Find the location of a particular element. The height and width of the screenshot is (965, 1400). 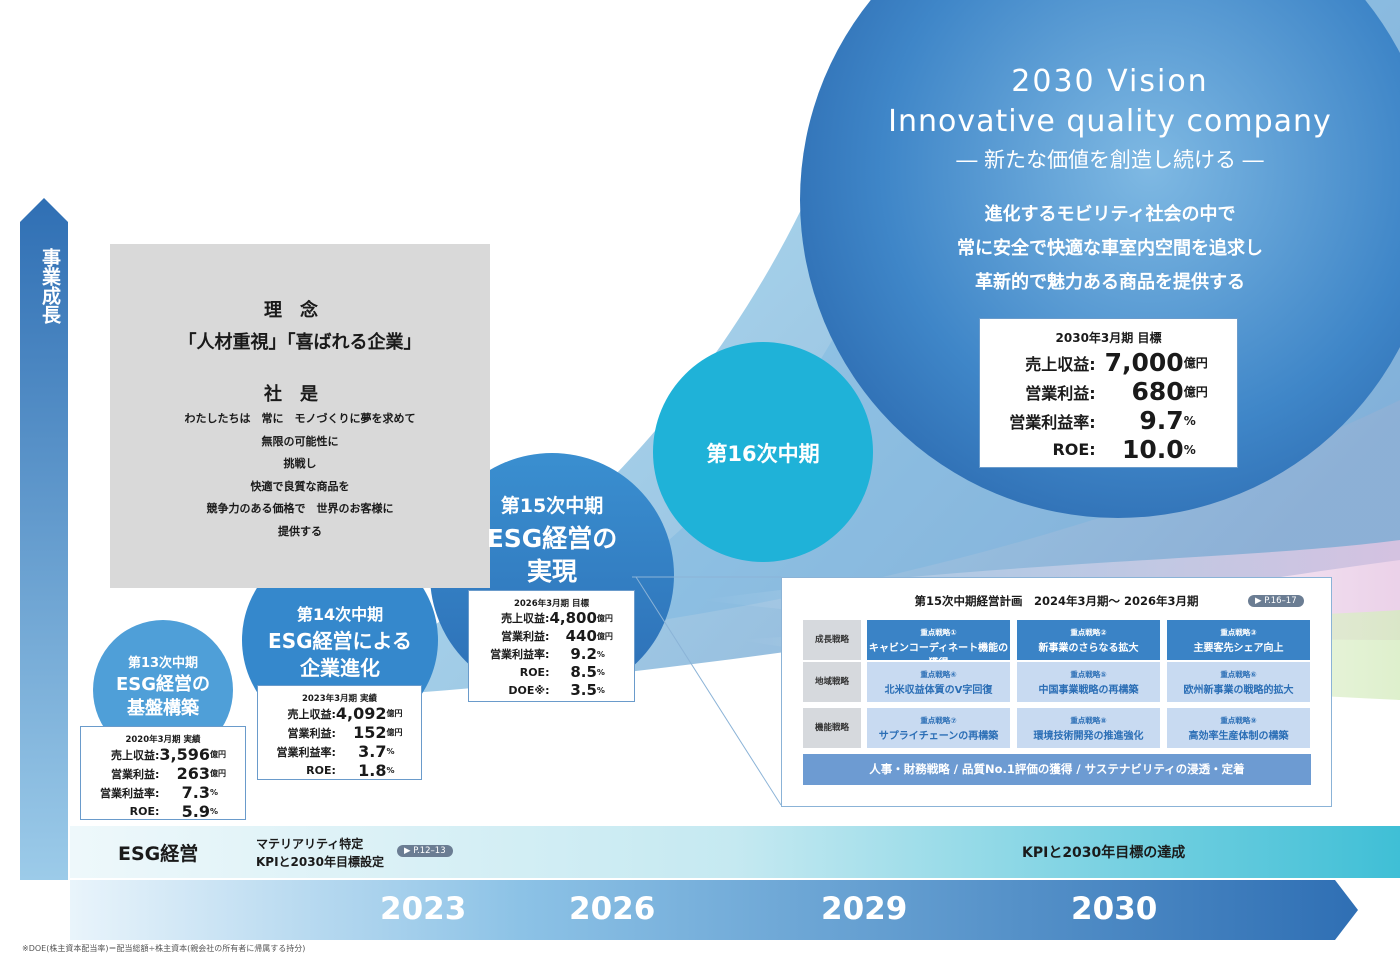

kpi-value: 1.8 is located at coordinates (372, 770).